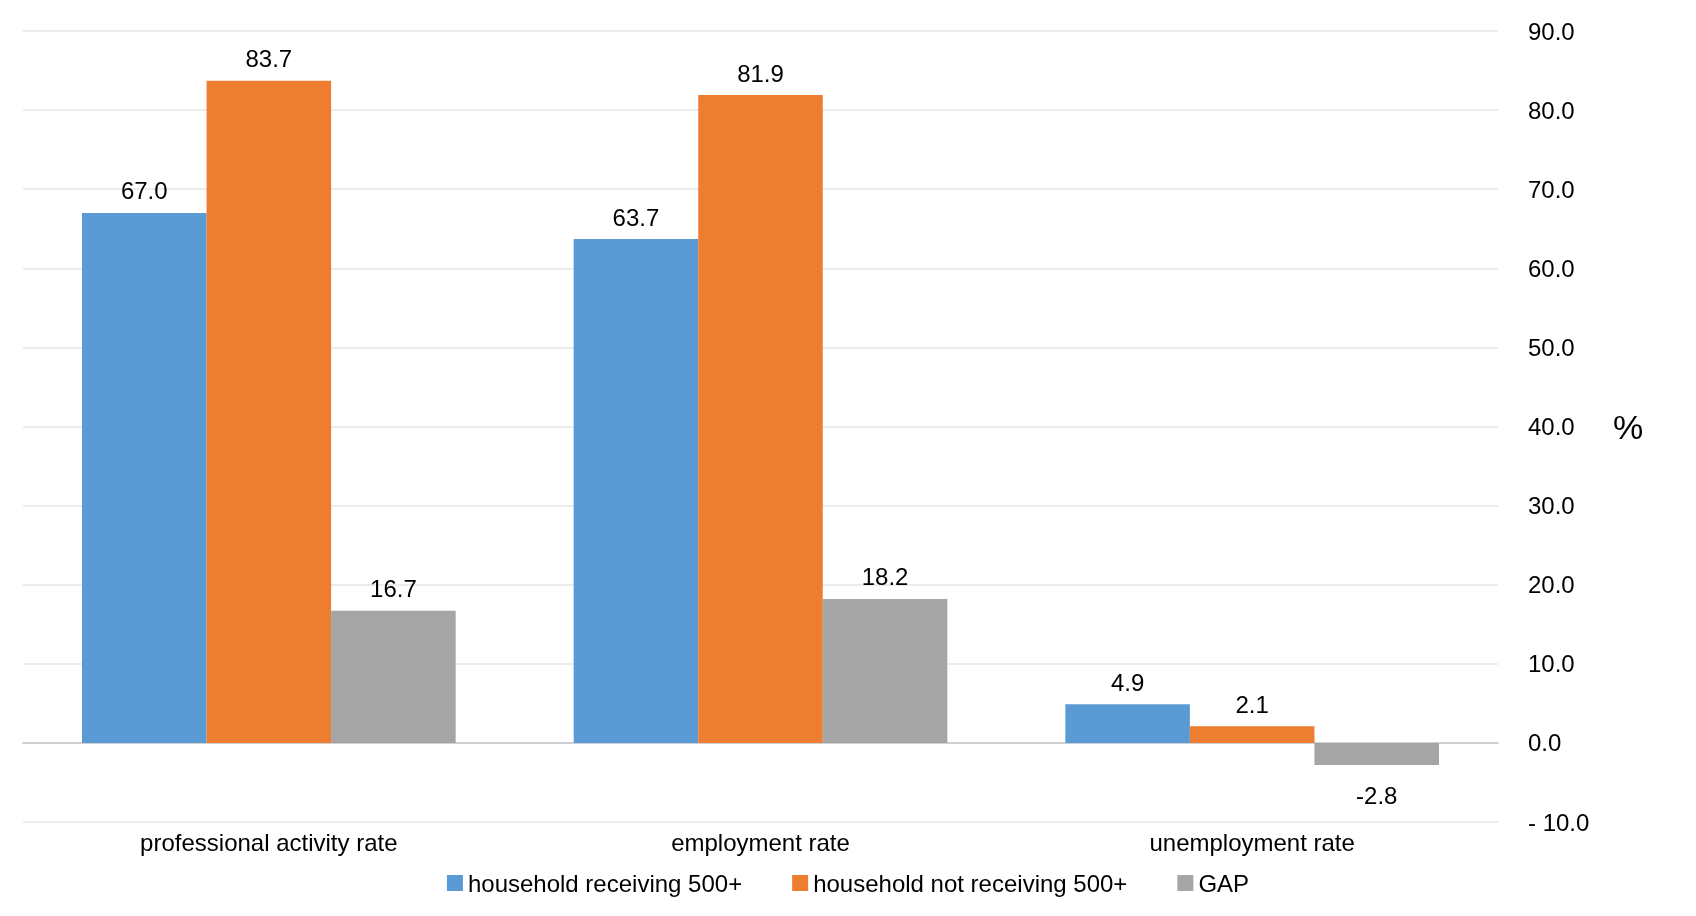 The image size is (1696, 916). I want to click on data-label: 83.7, so click(269, 59).